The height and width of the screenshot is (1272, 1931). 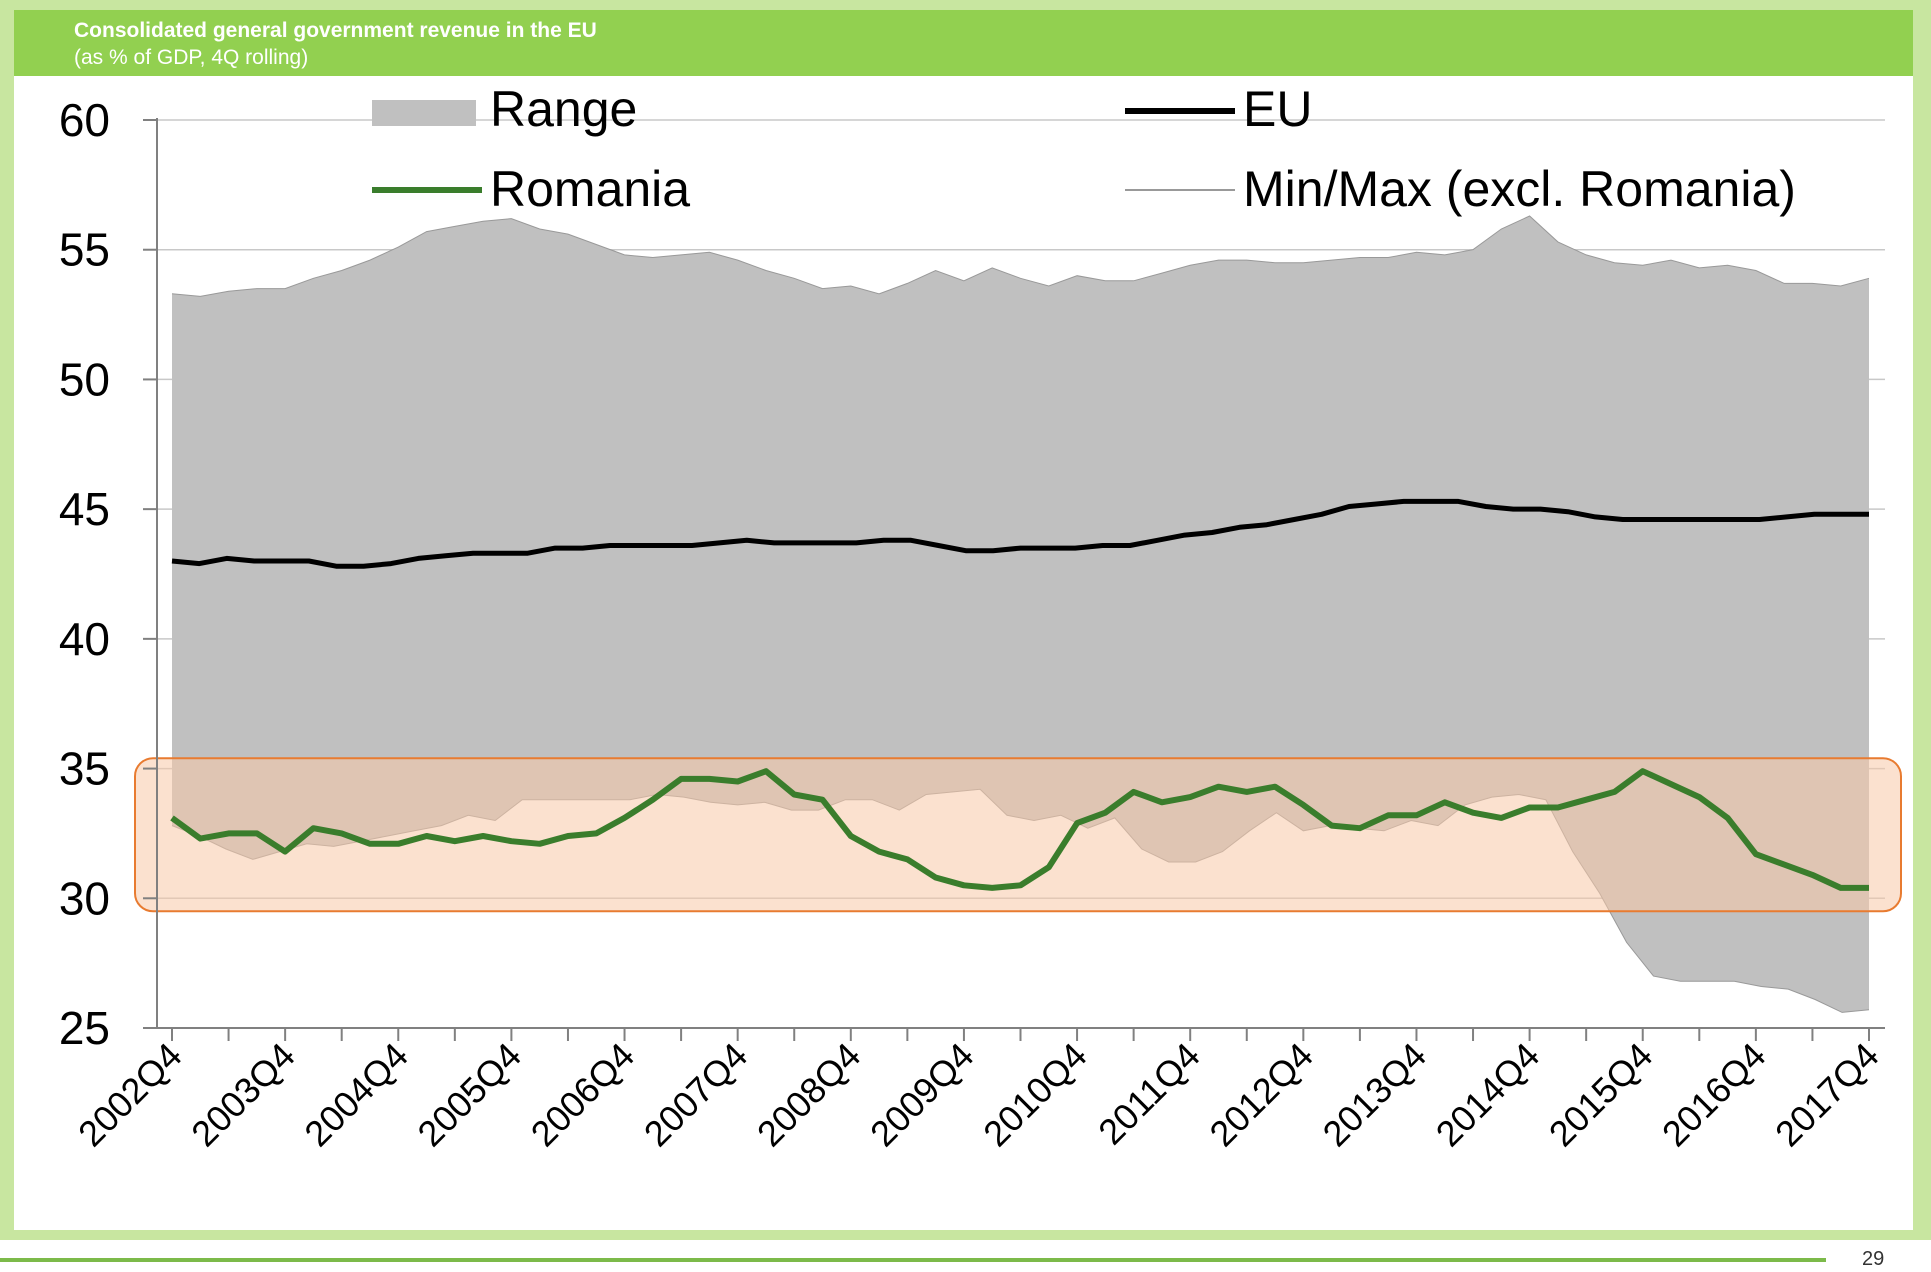 I want to click on y-tick-label: 35, so click(x=84, y=769).